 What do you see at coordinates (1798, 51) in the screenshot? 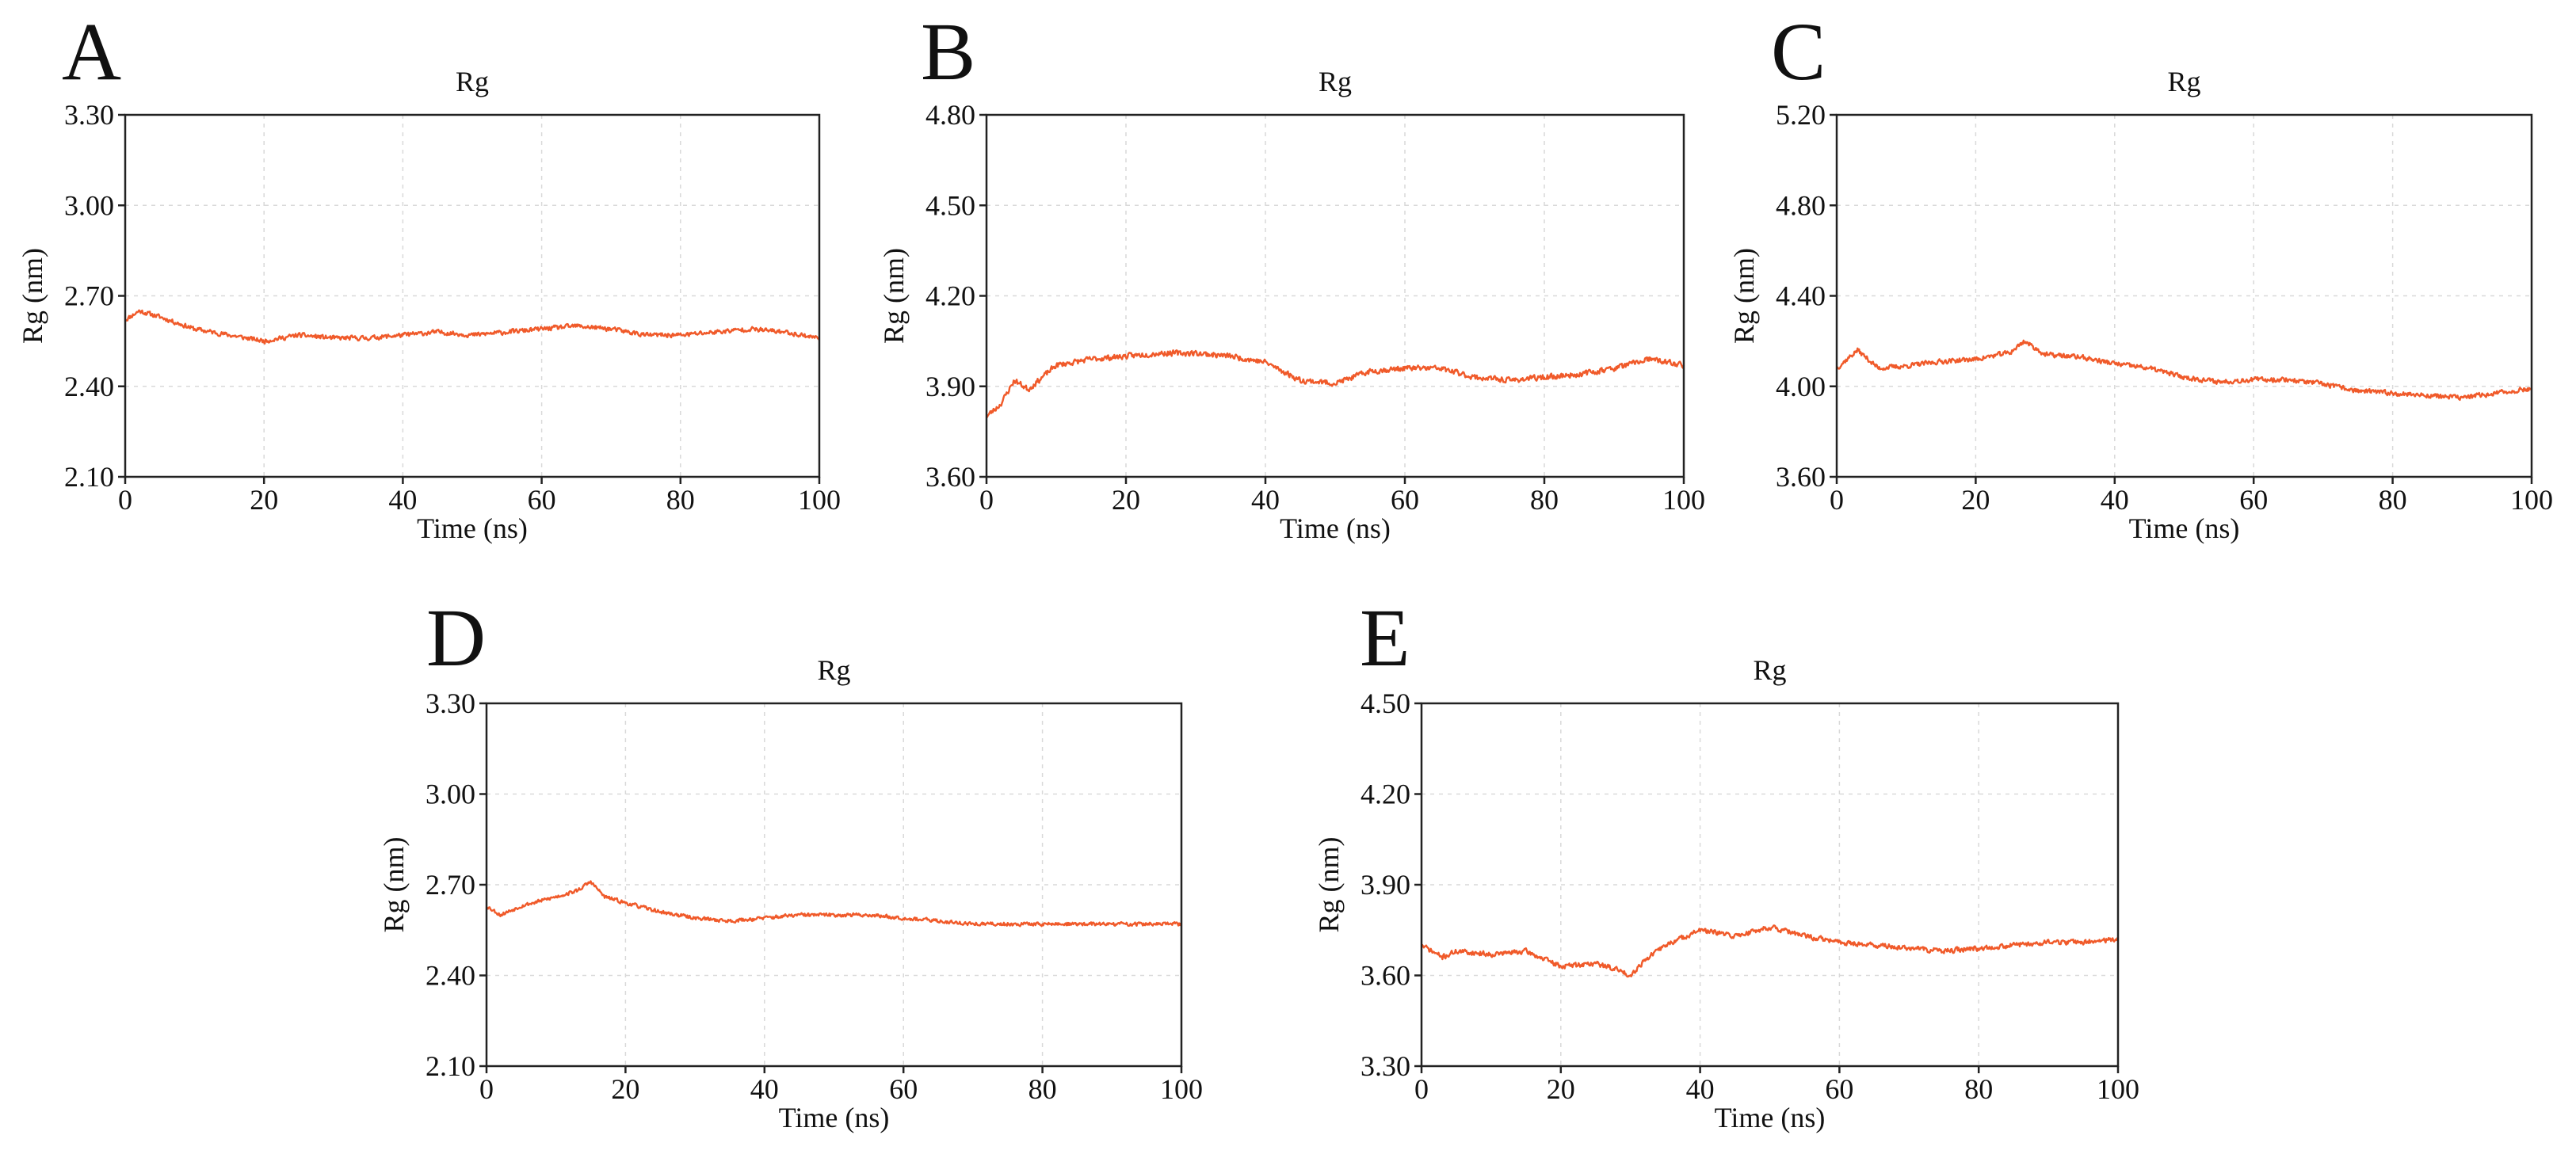
I see `panel-letter: C` at bounding box center [1798, 51].